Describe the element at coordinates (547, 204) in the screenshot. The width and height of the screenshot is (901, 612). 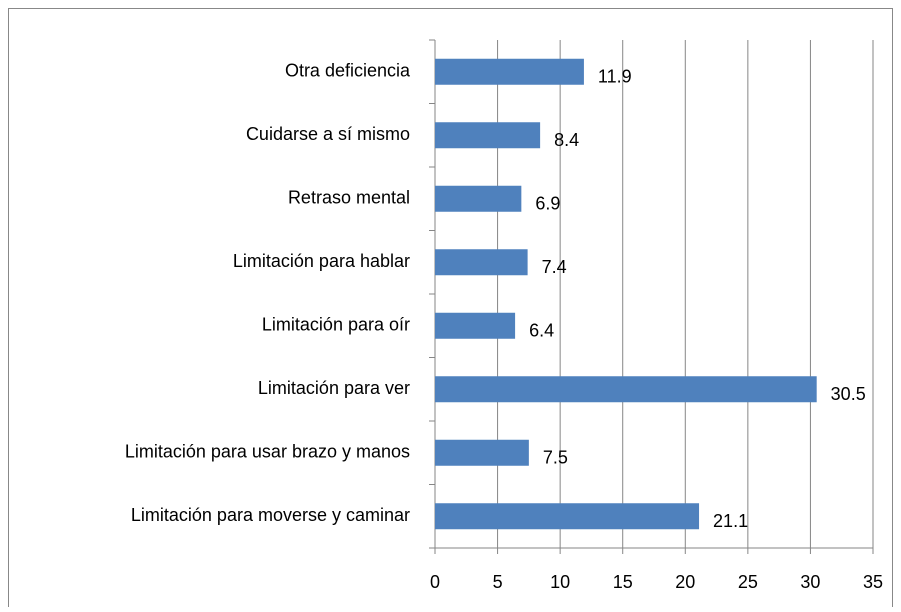
I see `data-label: 6.9` at that location.